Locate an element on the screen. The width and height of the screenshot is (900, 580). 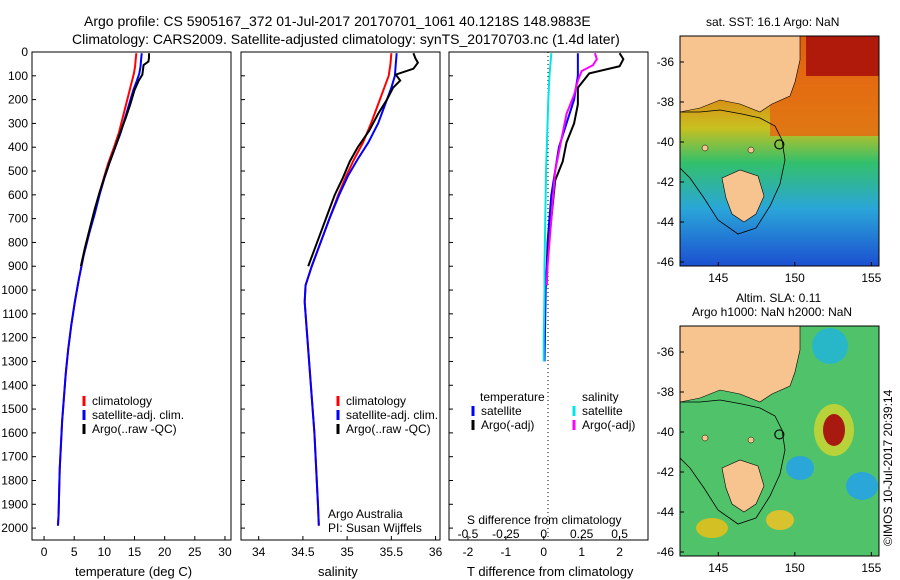
x-tick-label-top: 0 is located at coordinates (543, 534).